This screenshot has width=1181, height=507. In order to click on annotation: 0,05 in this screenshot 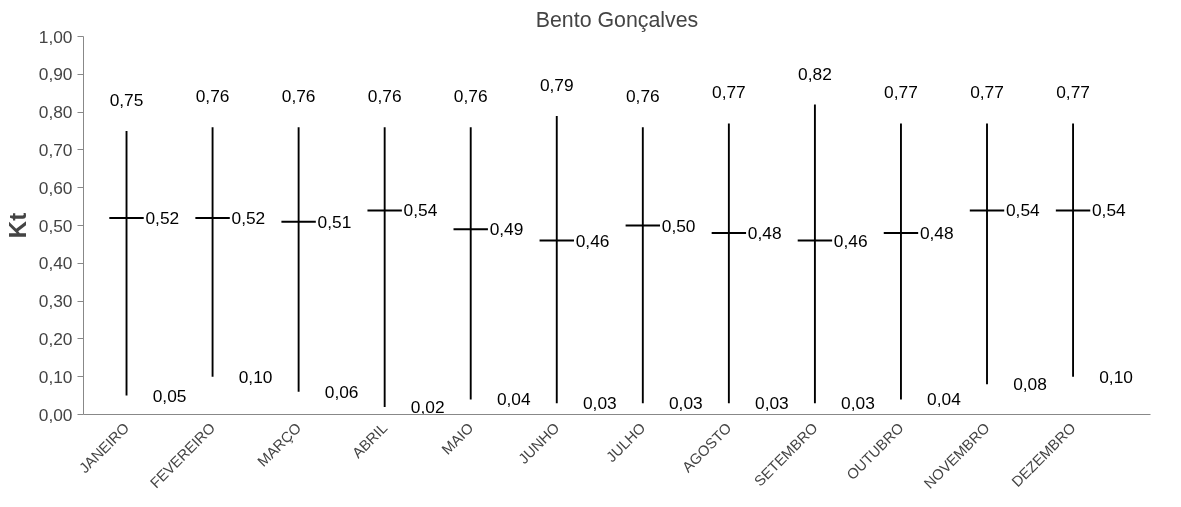, I will do `click(169, 395)`.